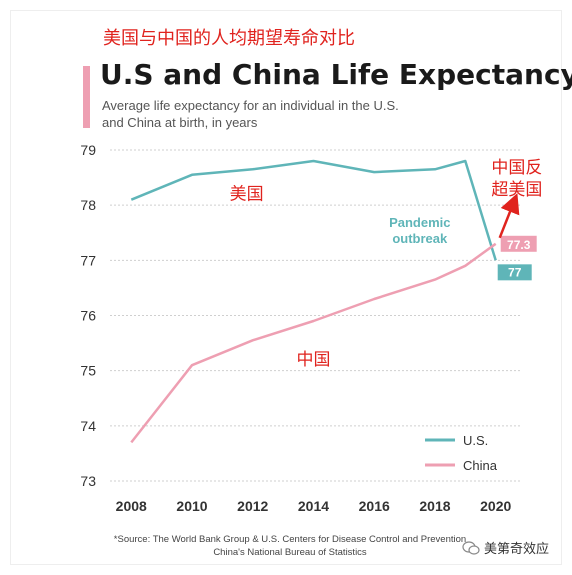 The image size is (572, 575). I want to click on x-tick-label: 2020, so click(495, 506).